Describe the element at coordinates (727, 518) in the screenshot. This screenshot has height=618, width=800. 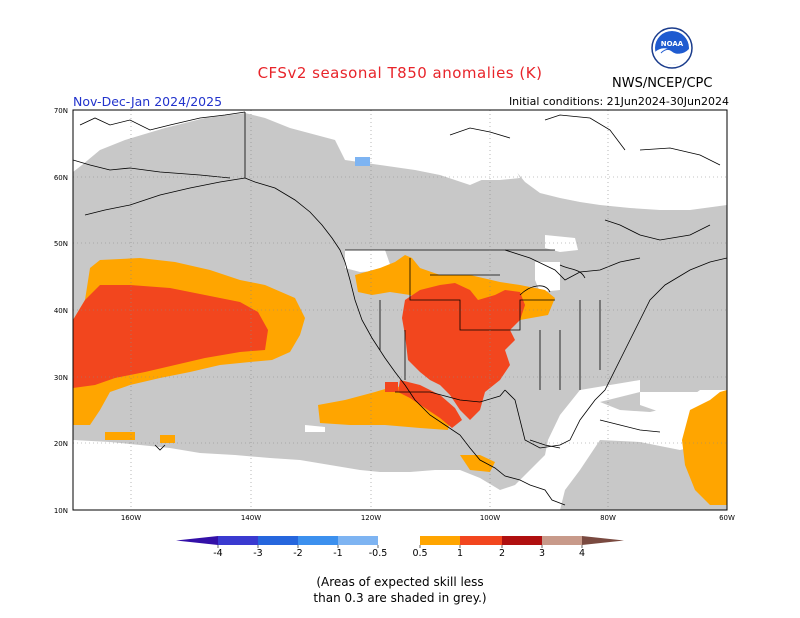
I see `lon-label: 60W` at that location.